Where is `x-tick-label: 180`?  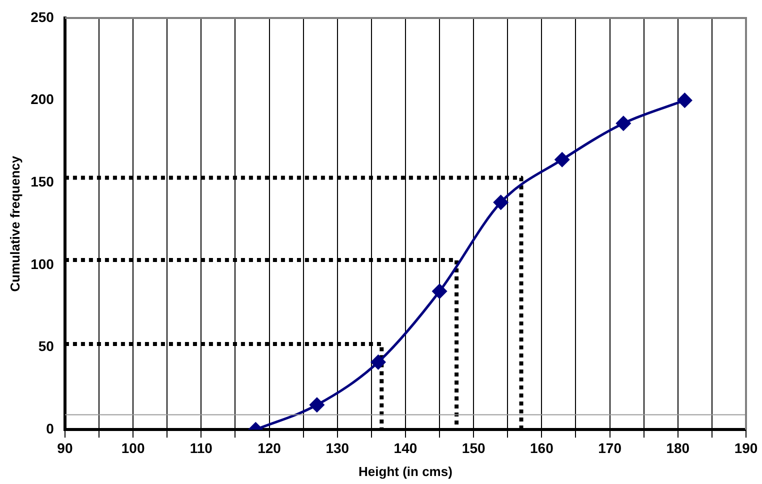
x-tick-label: 180 is located at coordinates (678, 448).